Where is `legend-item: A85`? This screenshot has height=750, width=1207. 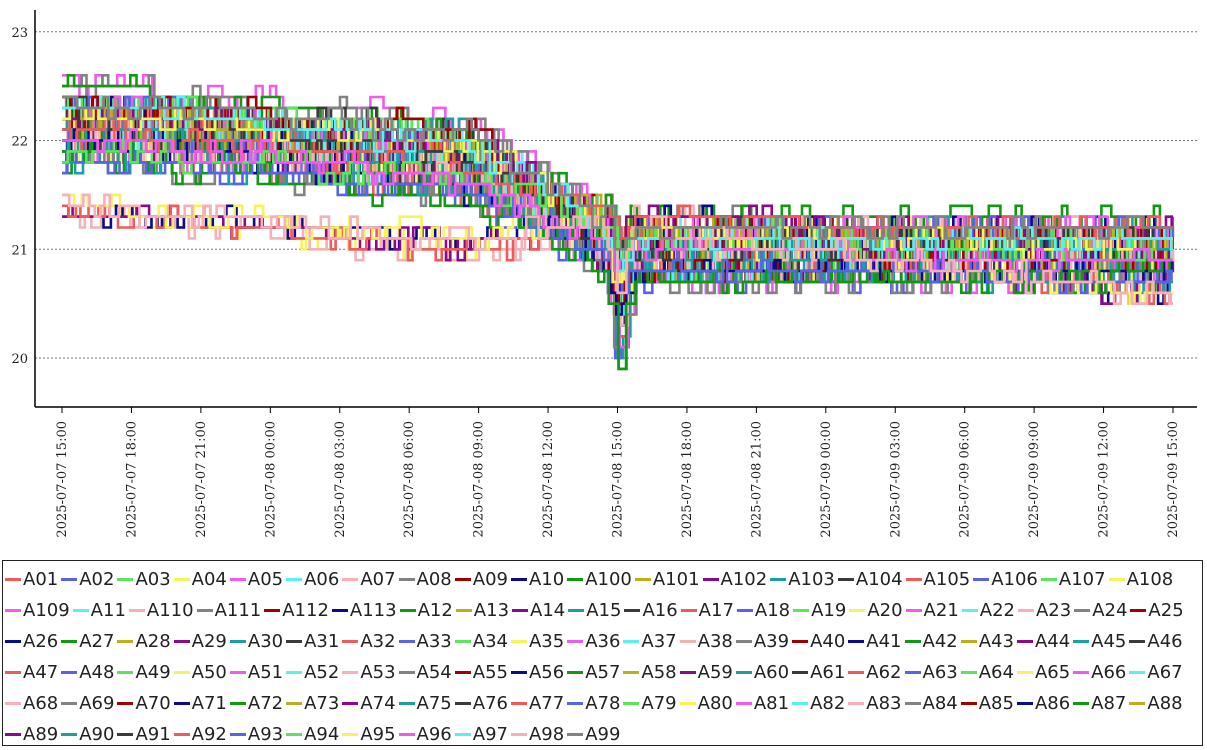 legend-item: A85 is located at coordinates (987, 703).